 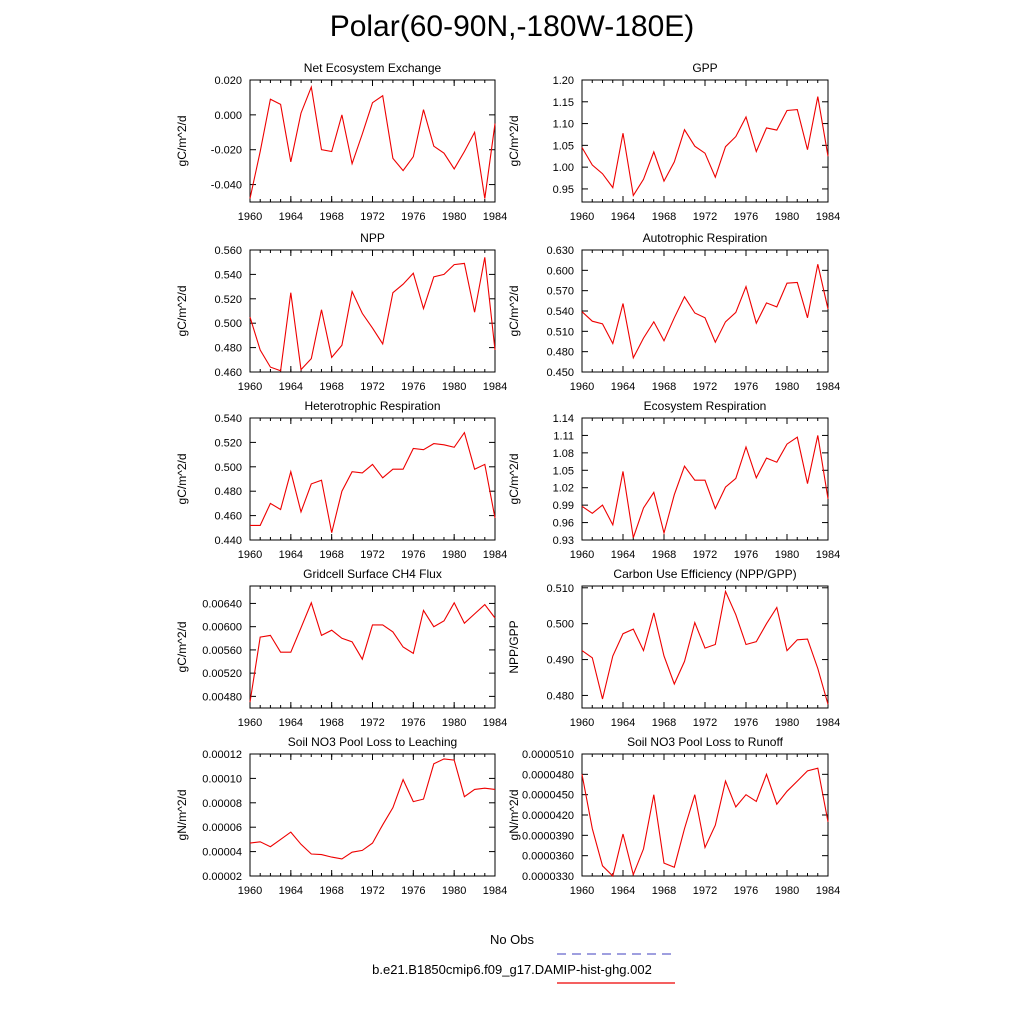 I want to click on y-tick-label: -0.020, so click(x=226, y=151).